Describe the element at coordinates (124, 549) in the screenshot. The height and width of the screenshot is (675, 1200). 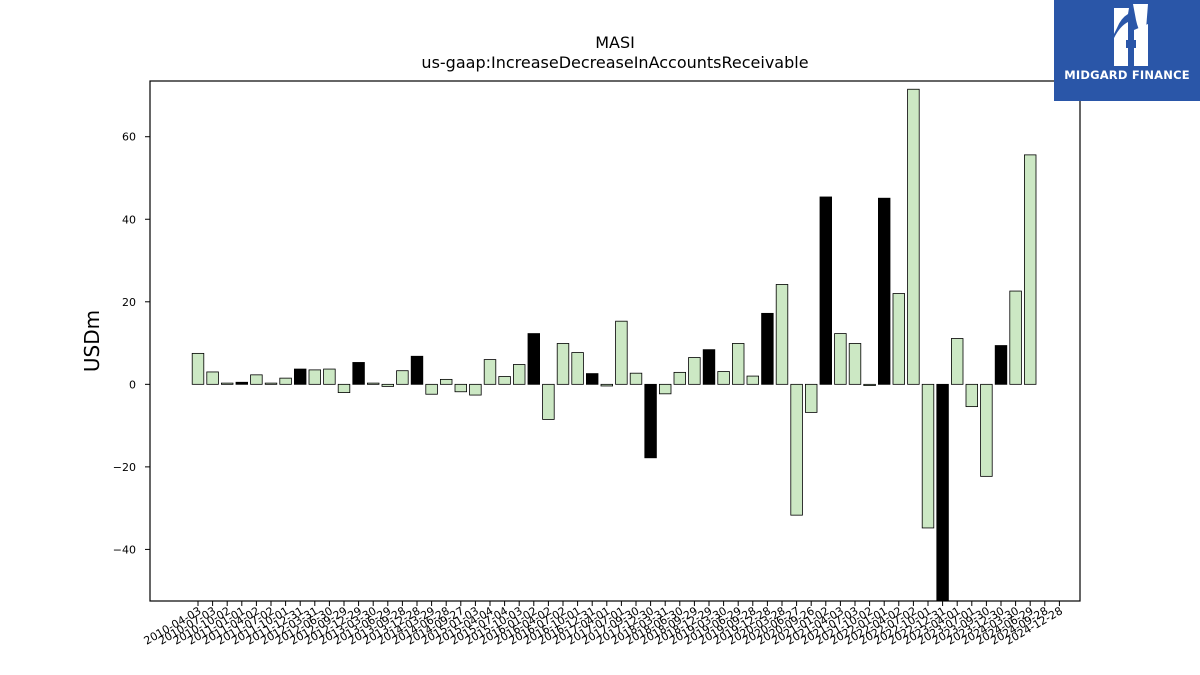
I see `y-tick-label: −40` at that location.